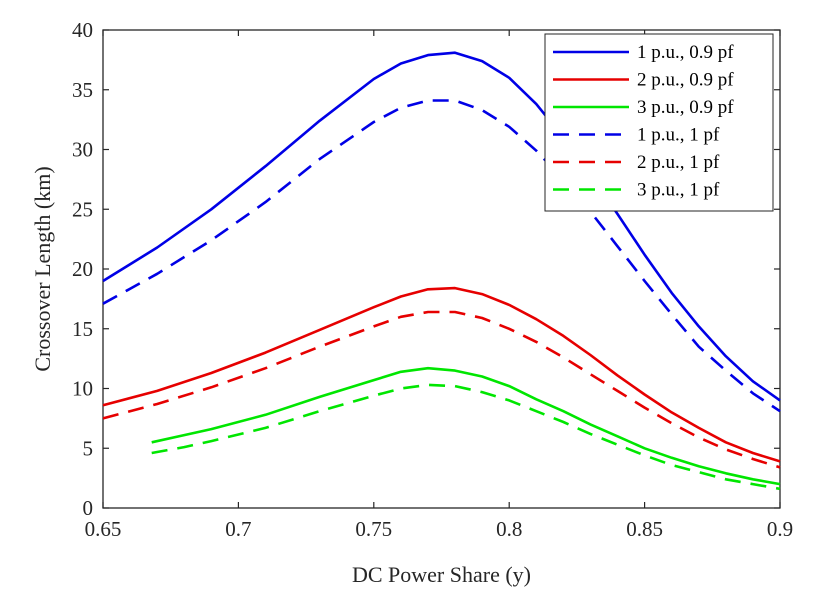 The width and height of the screenshot is (830, 592). Describe the element at coordinates (88, 508) in the screenshot. I see `y-tick-label: 0` at that location.